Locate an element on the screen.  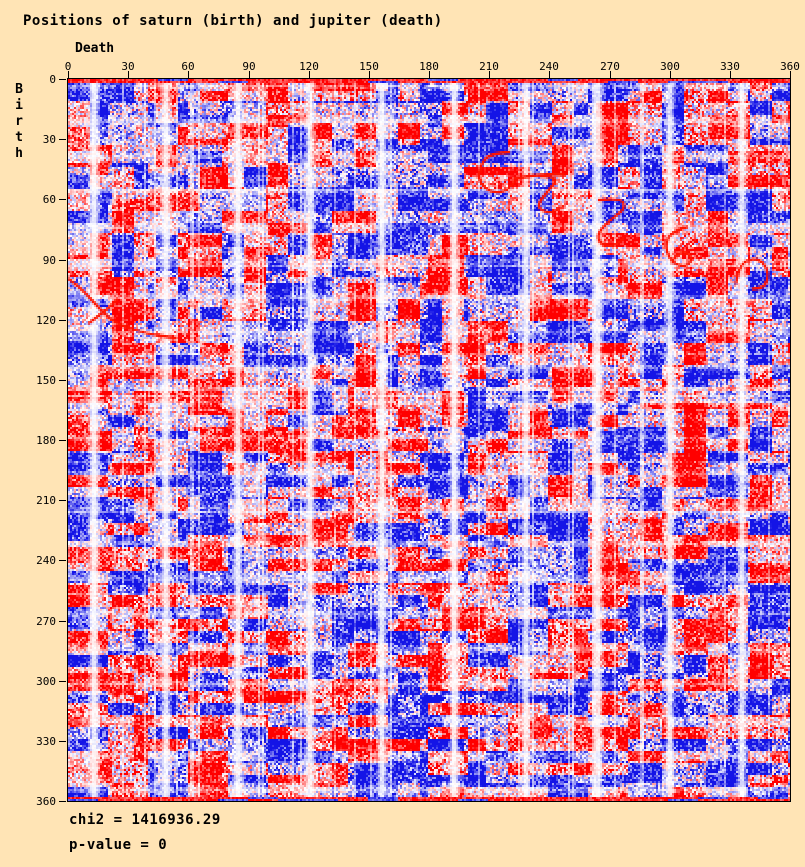
y-tick-label: 180 is located at coordinates (46, 440).